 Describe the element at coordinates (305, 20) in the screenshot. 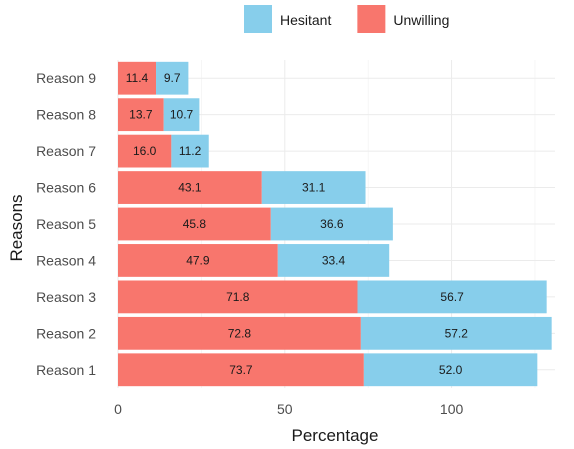

I see `legend-label-hesitant: Hesitant` at that location.